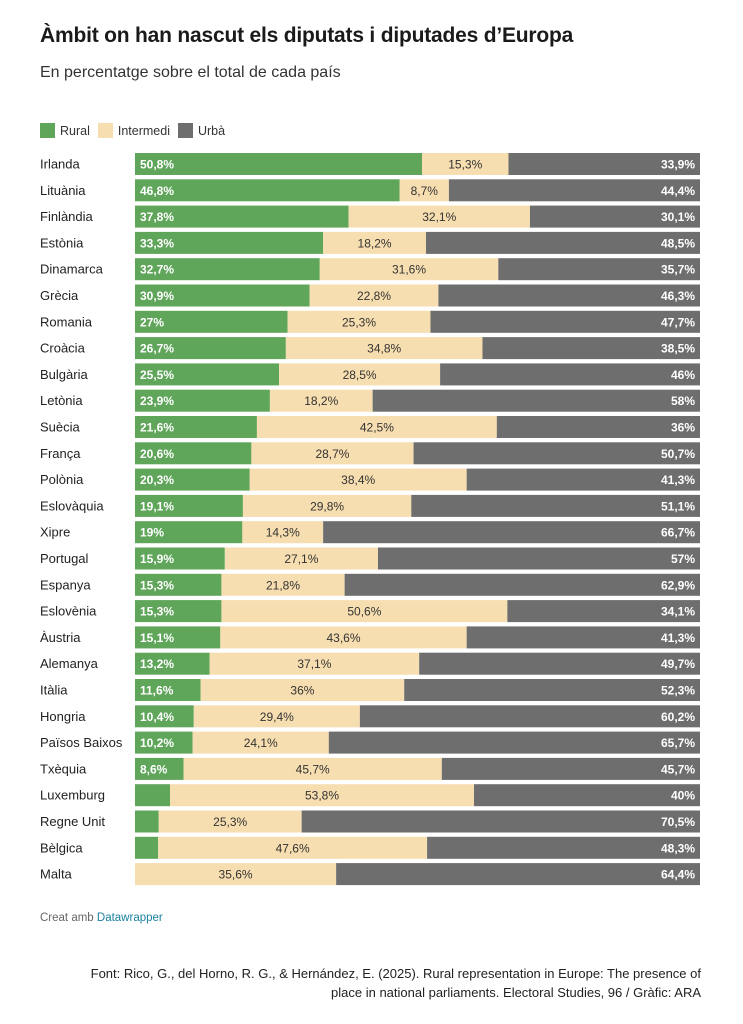 This screenshot has height=1024, width=743. I want to click on data-label-intermedi-italia: 36%, so click(302, 691).